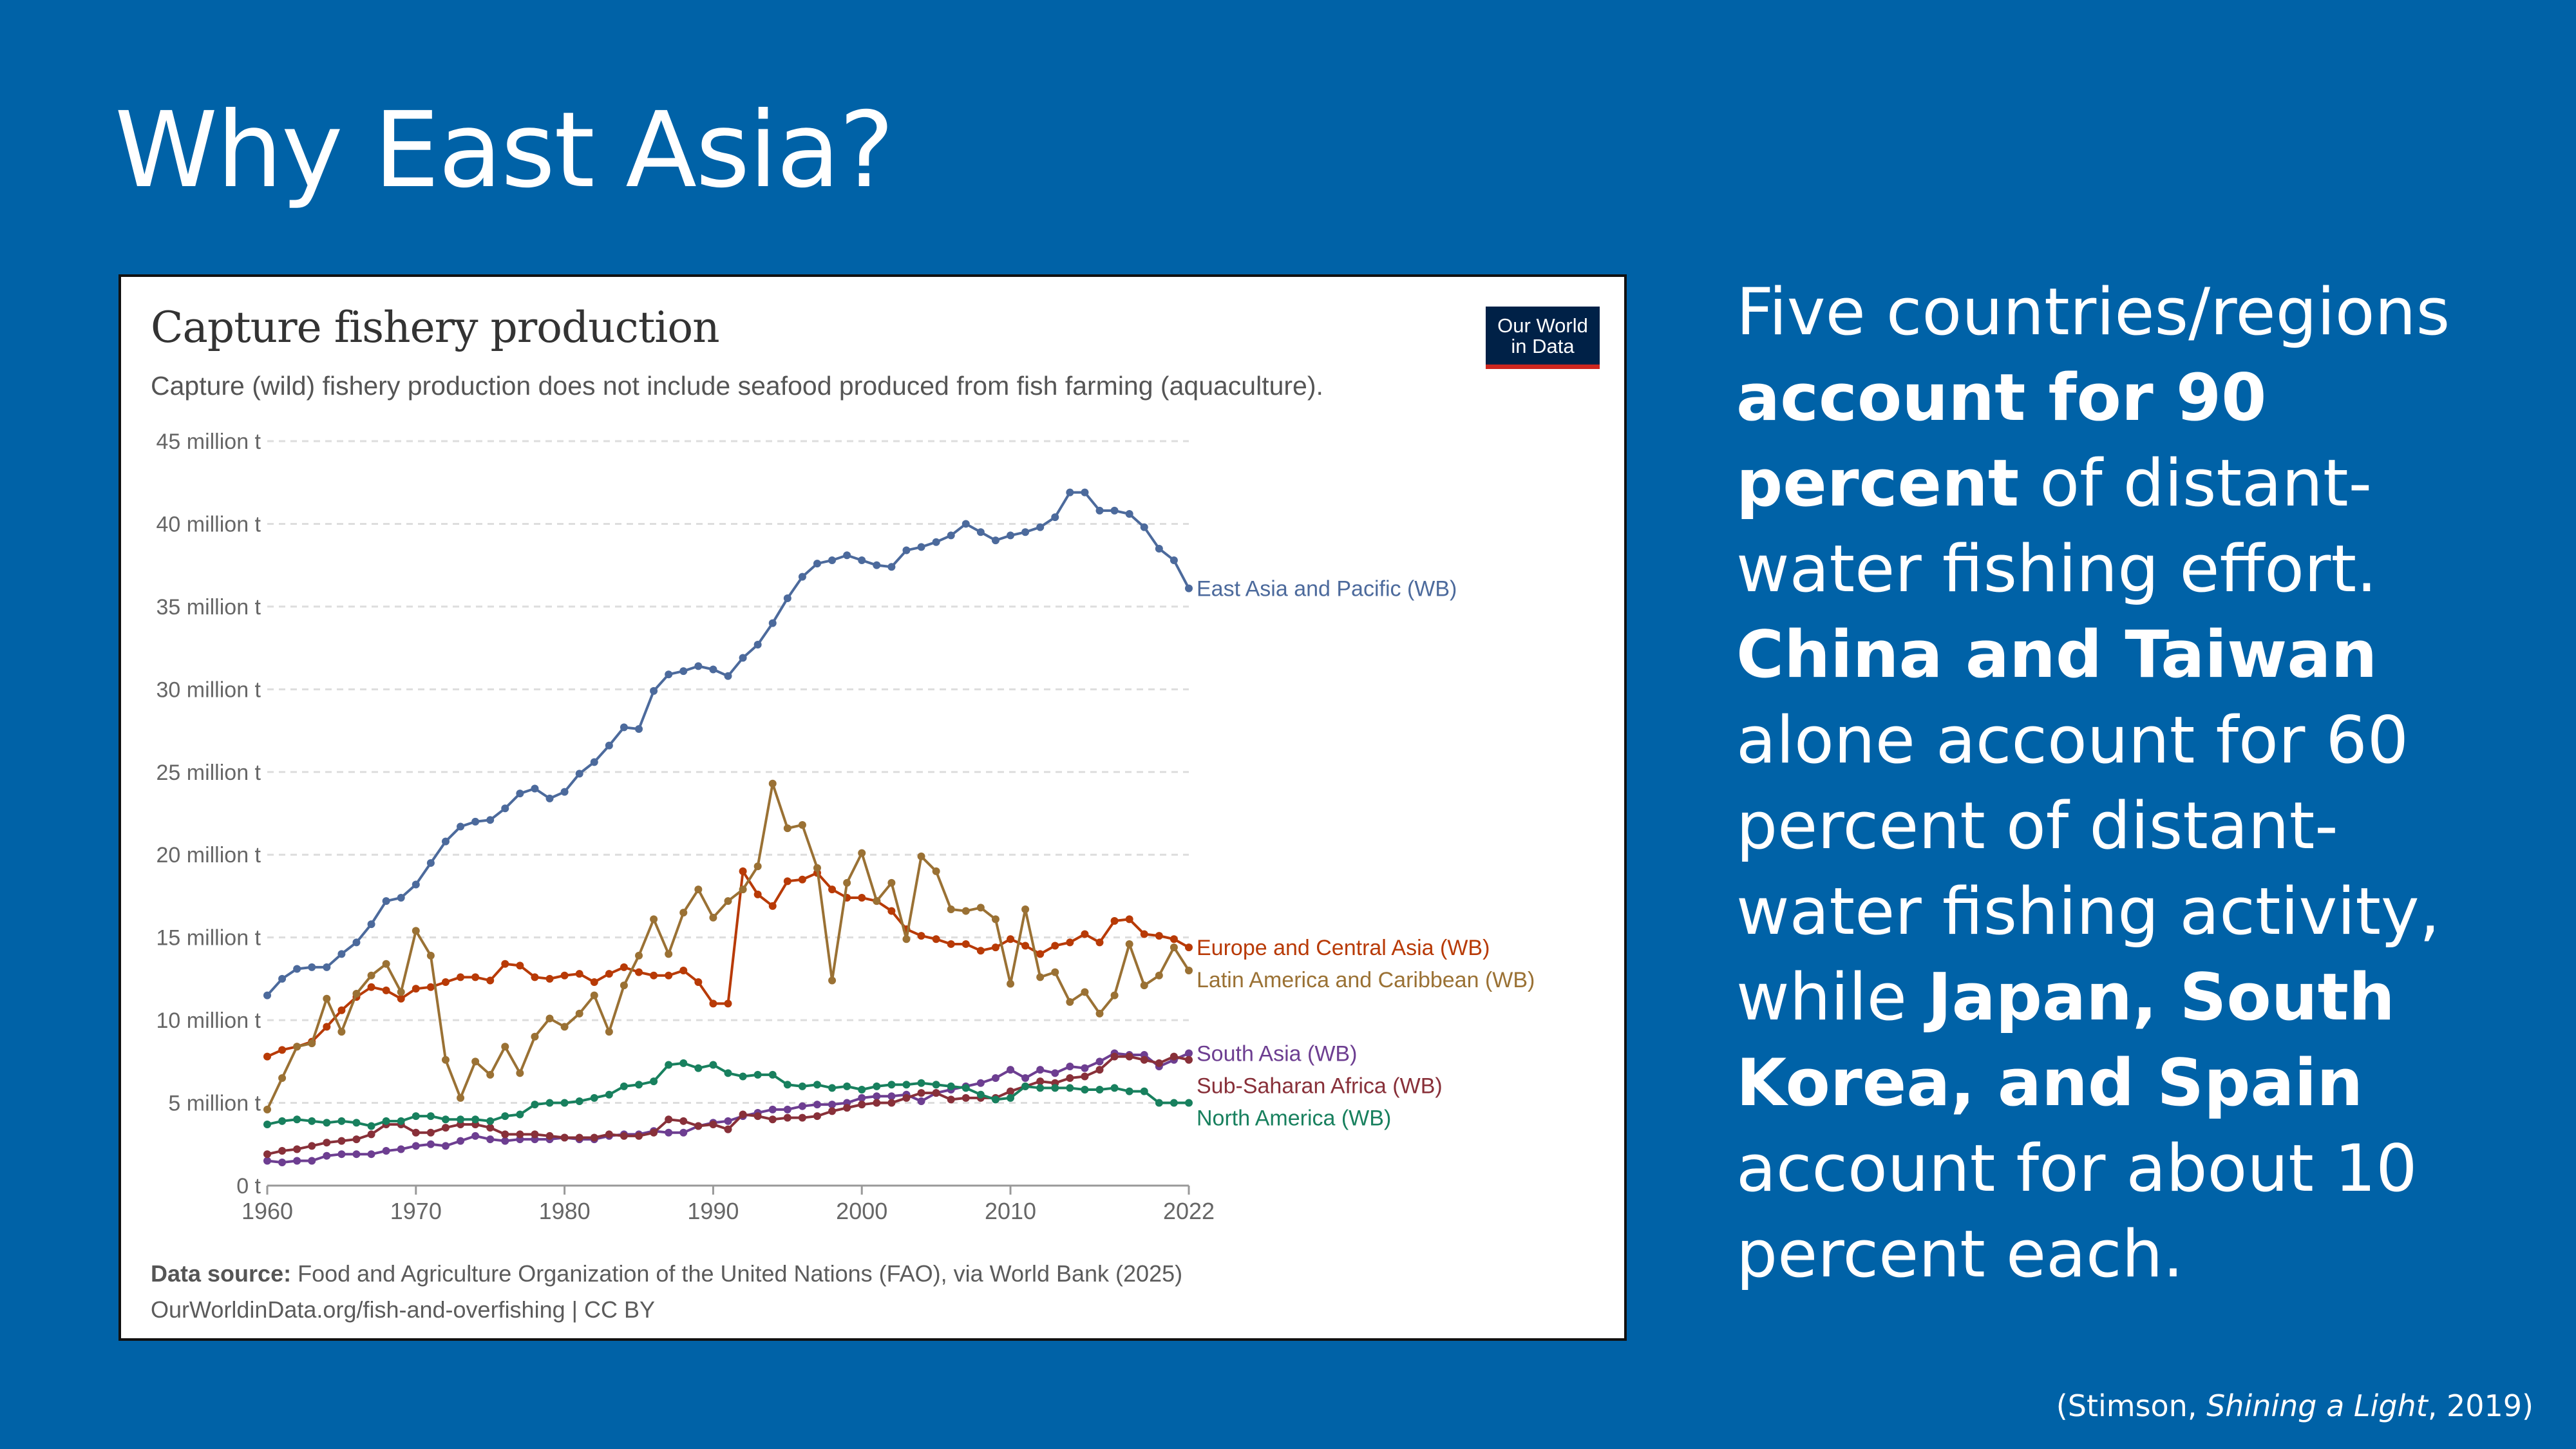  What do you see at coordinates (1277, 1053) in the screenshot?
I see `series-label: South Asia (WB)` at bounding box center [1277, 1053].